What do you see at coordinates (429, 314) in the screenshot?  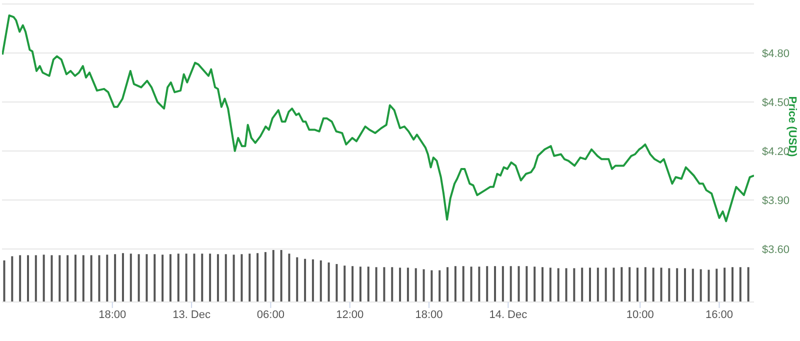 I see `x-tick-label: 18:00` at bounding box center [429, 314].